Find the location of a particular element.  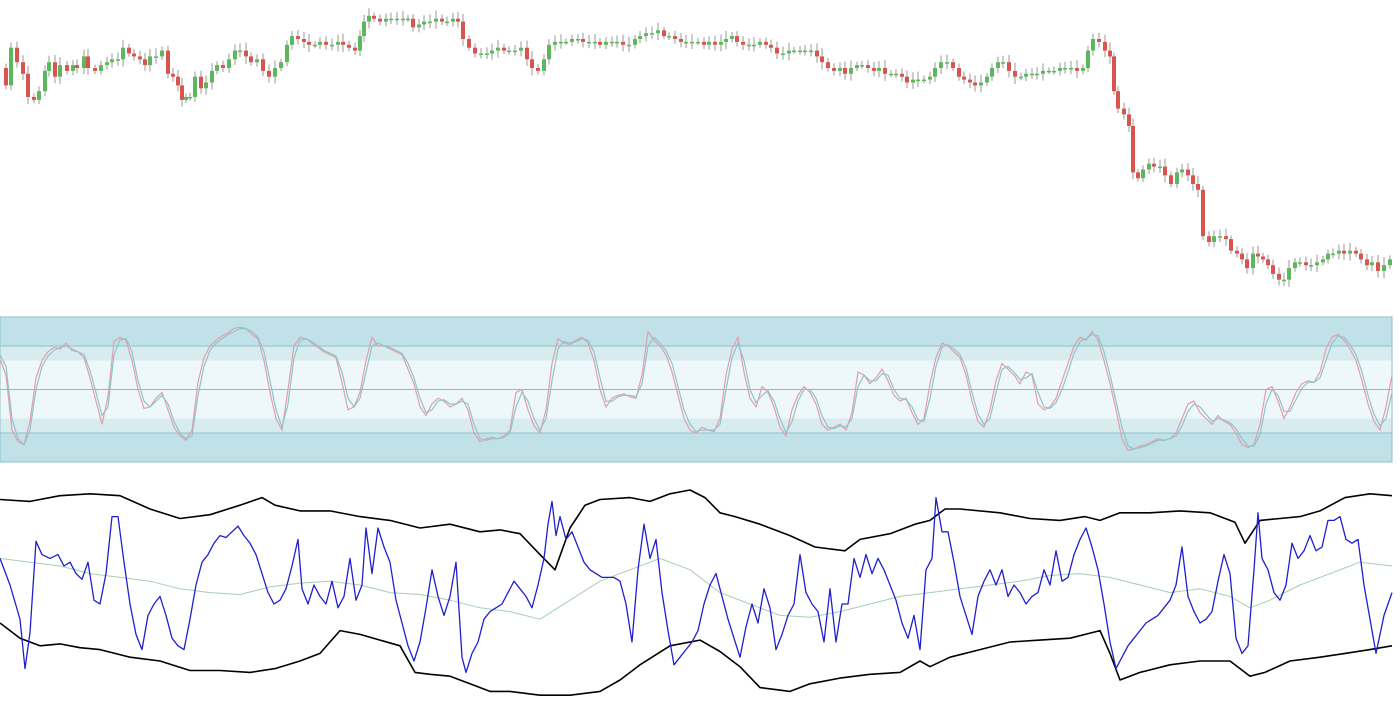

middle-band-line is located at coordinates (696, 588).